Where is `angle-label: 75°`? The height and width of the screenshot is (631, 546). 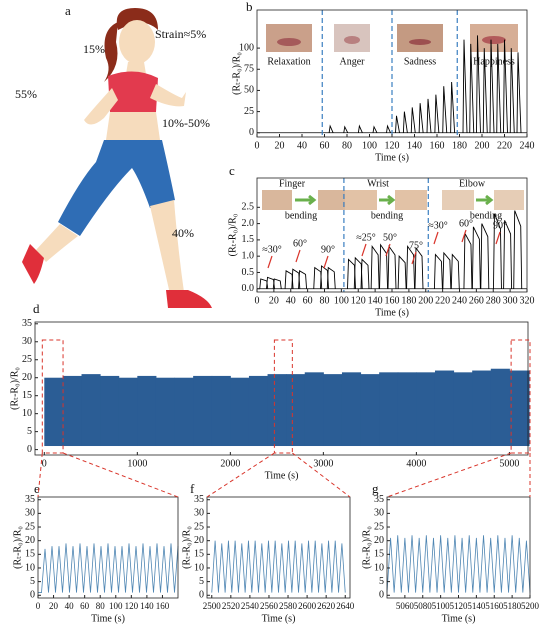 angle-label: 75° is located at coordinates (416, 245).